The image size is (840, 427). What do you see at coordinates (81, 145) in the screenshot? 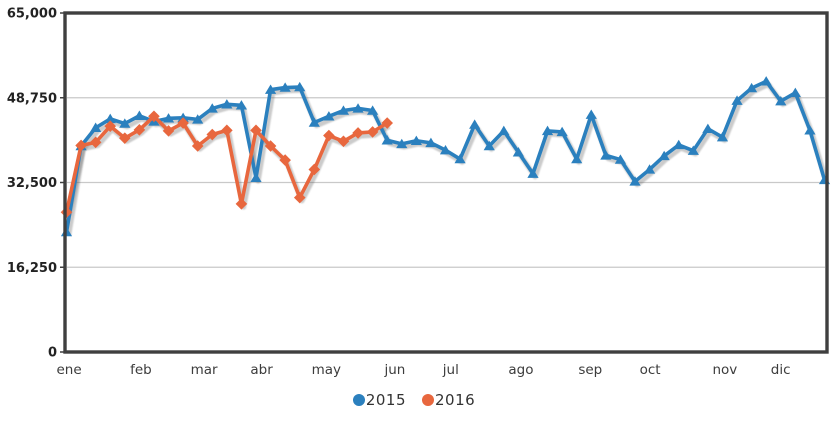
I see `data-point-2016-w2` at bounding box center [81, 145].